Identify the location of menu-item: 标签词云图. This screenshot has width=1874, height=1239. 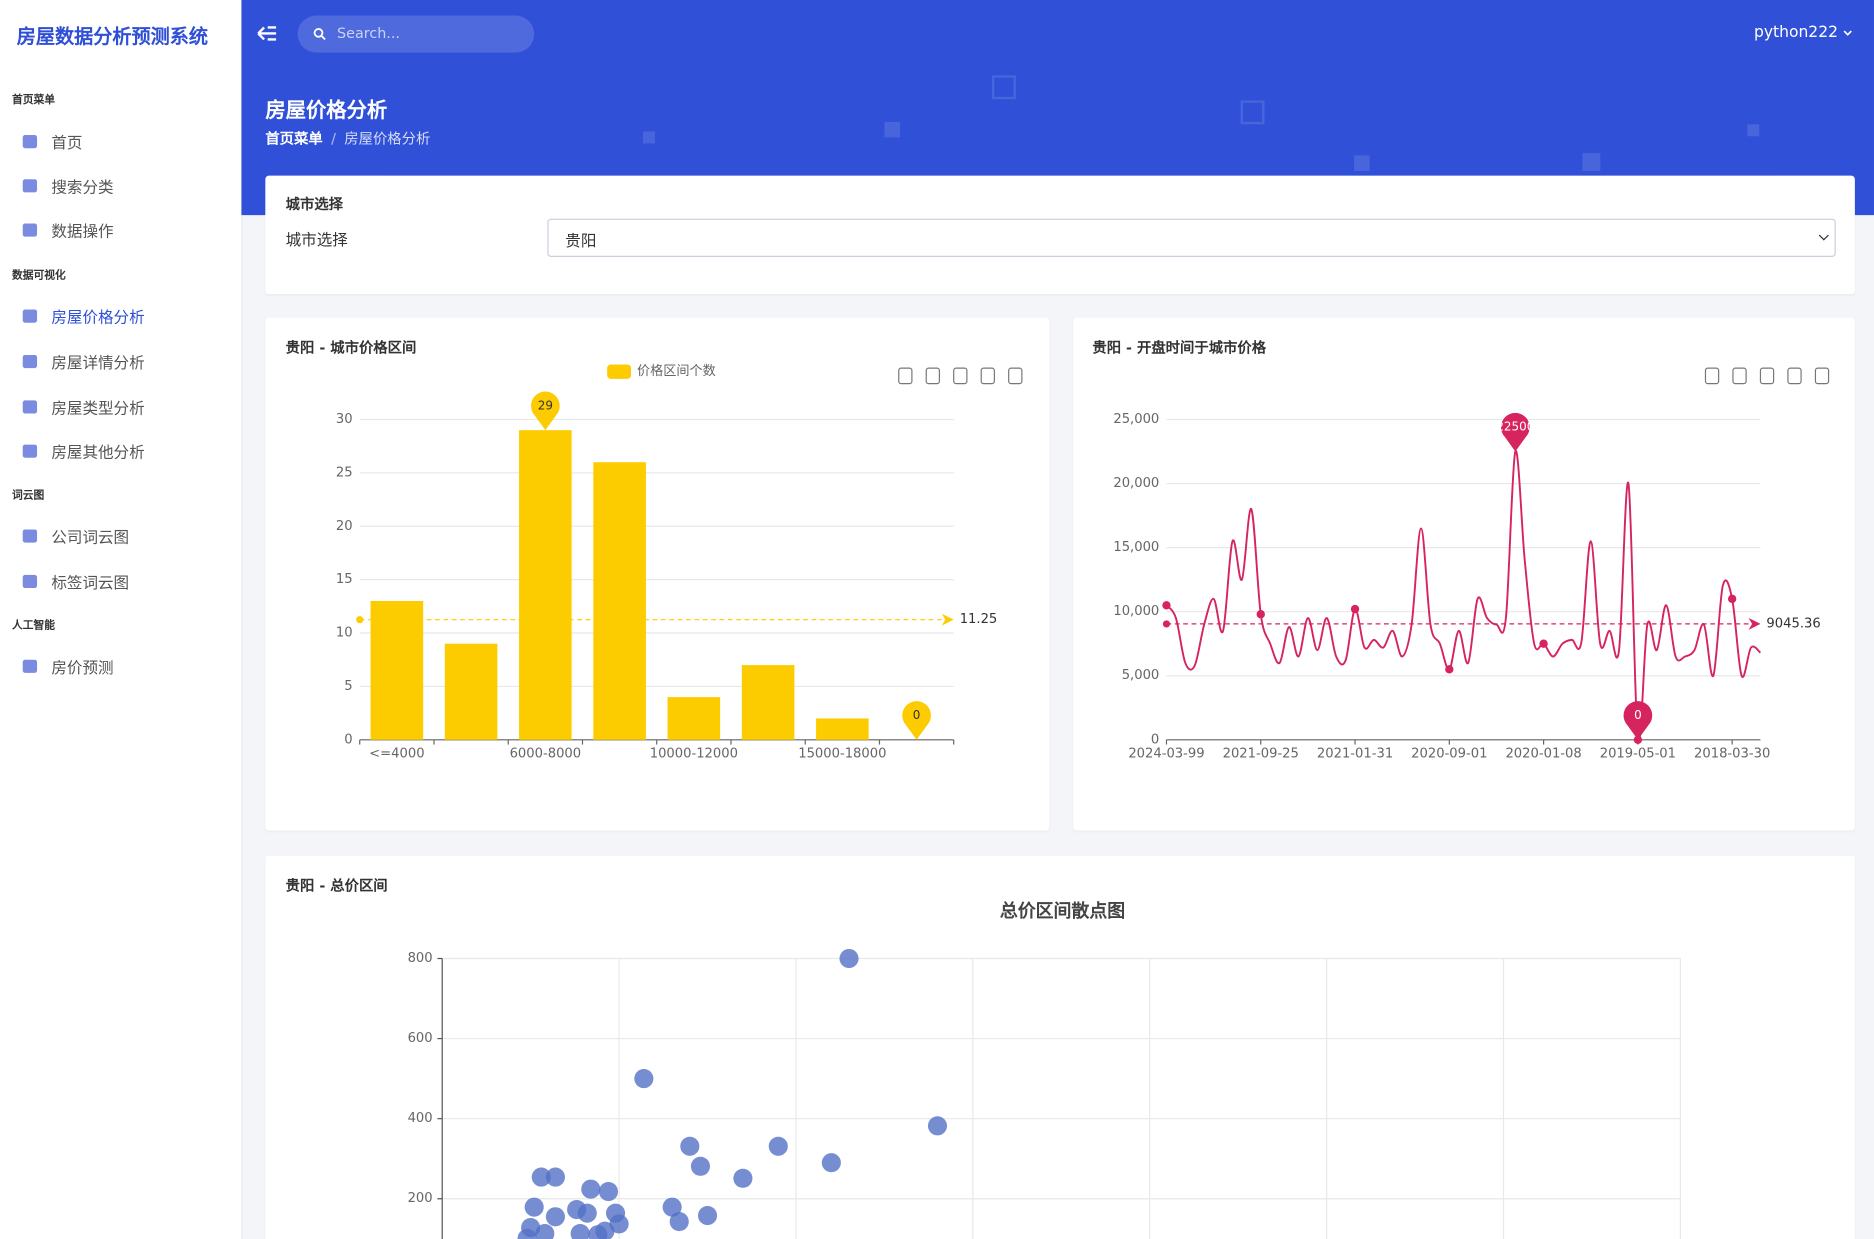
(90, 583).